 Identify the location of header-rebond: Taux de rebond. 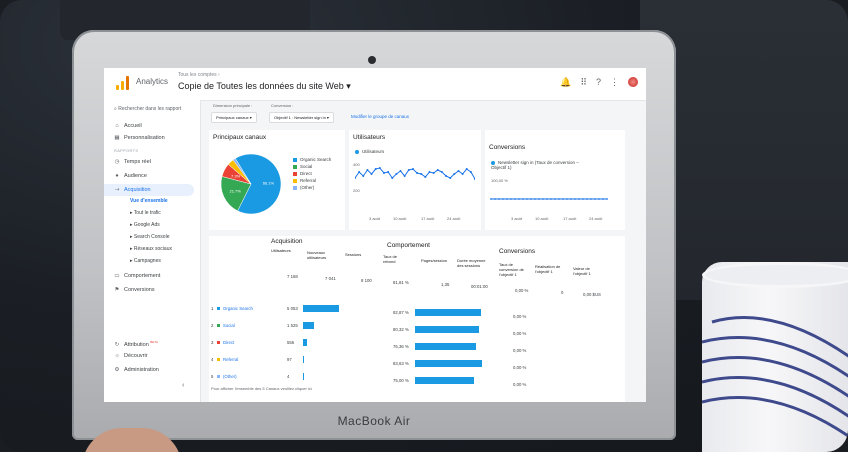
(390, 259).